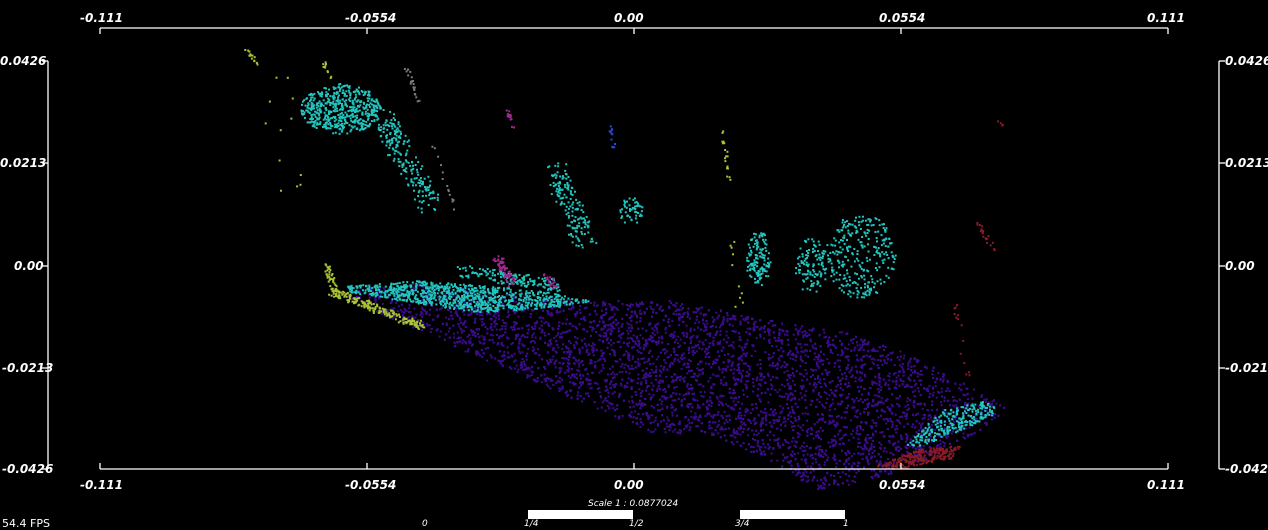 This screenshot has width=1268, height=530. I want to click on scale-tick-label: 1/4, so click(531, 524).